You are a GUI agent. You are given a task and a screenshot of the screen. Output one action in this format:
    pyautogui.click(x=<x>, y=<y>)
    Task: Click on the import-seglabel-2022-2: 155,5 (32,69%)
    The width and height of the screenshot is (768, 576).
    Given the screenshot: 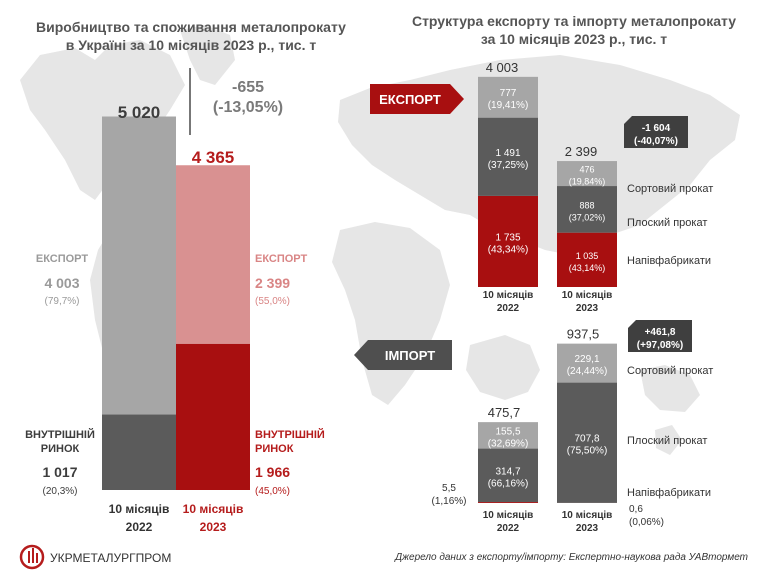 What is the action you would take?
    pyautogui.click(x=508, y=437)
    